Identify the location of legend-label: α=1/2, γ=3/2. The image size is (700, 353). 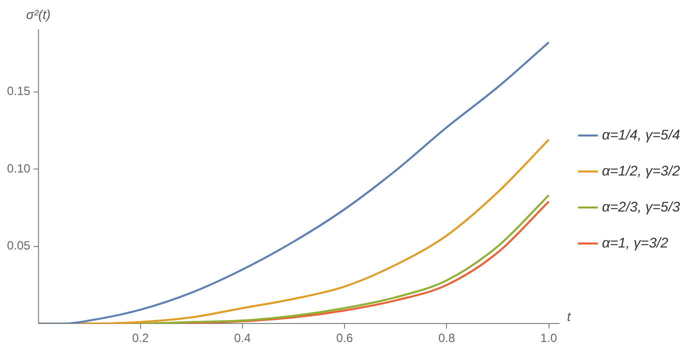
(641, 170).